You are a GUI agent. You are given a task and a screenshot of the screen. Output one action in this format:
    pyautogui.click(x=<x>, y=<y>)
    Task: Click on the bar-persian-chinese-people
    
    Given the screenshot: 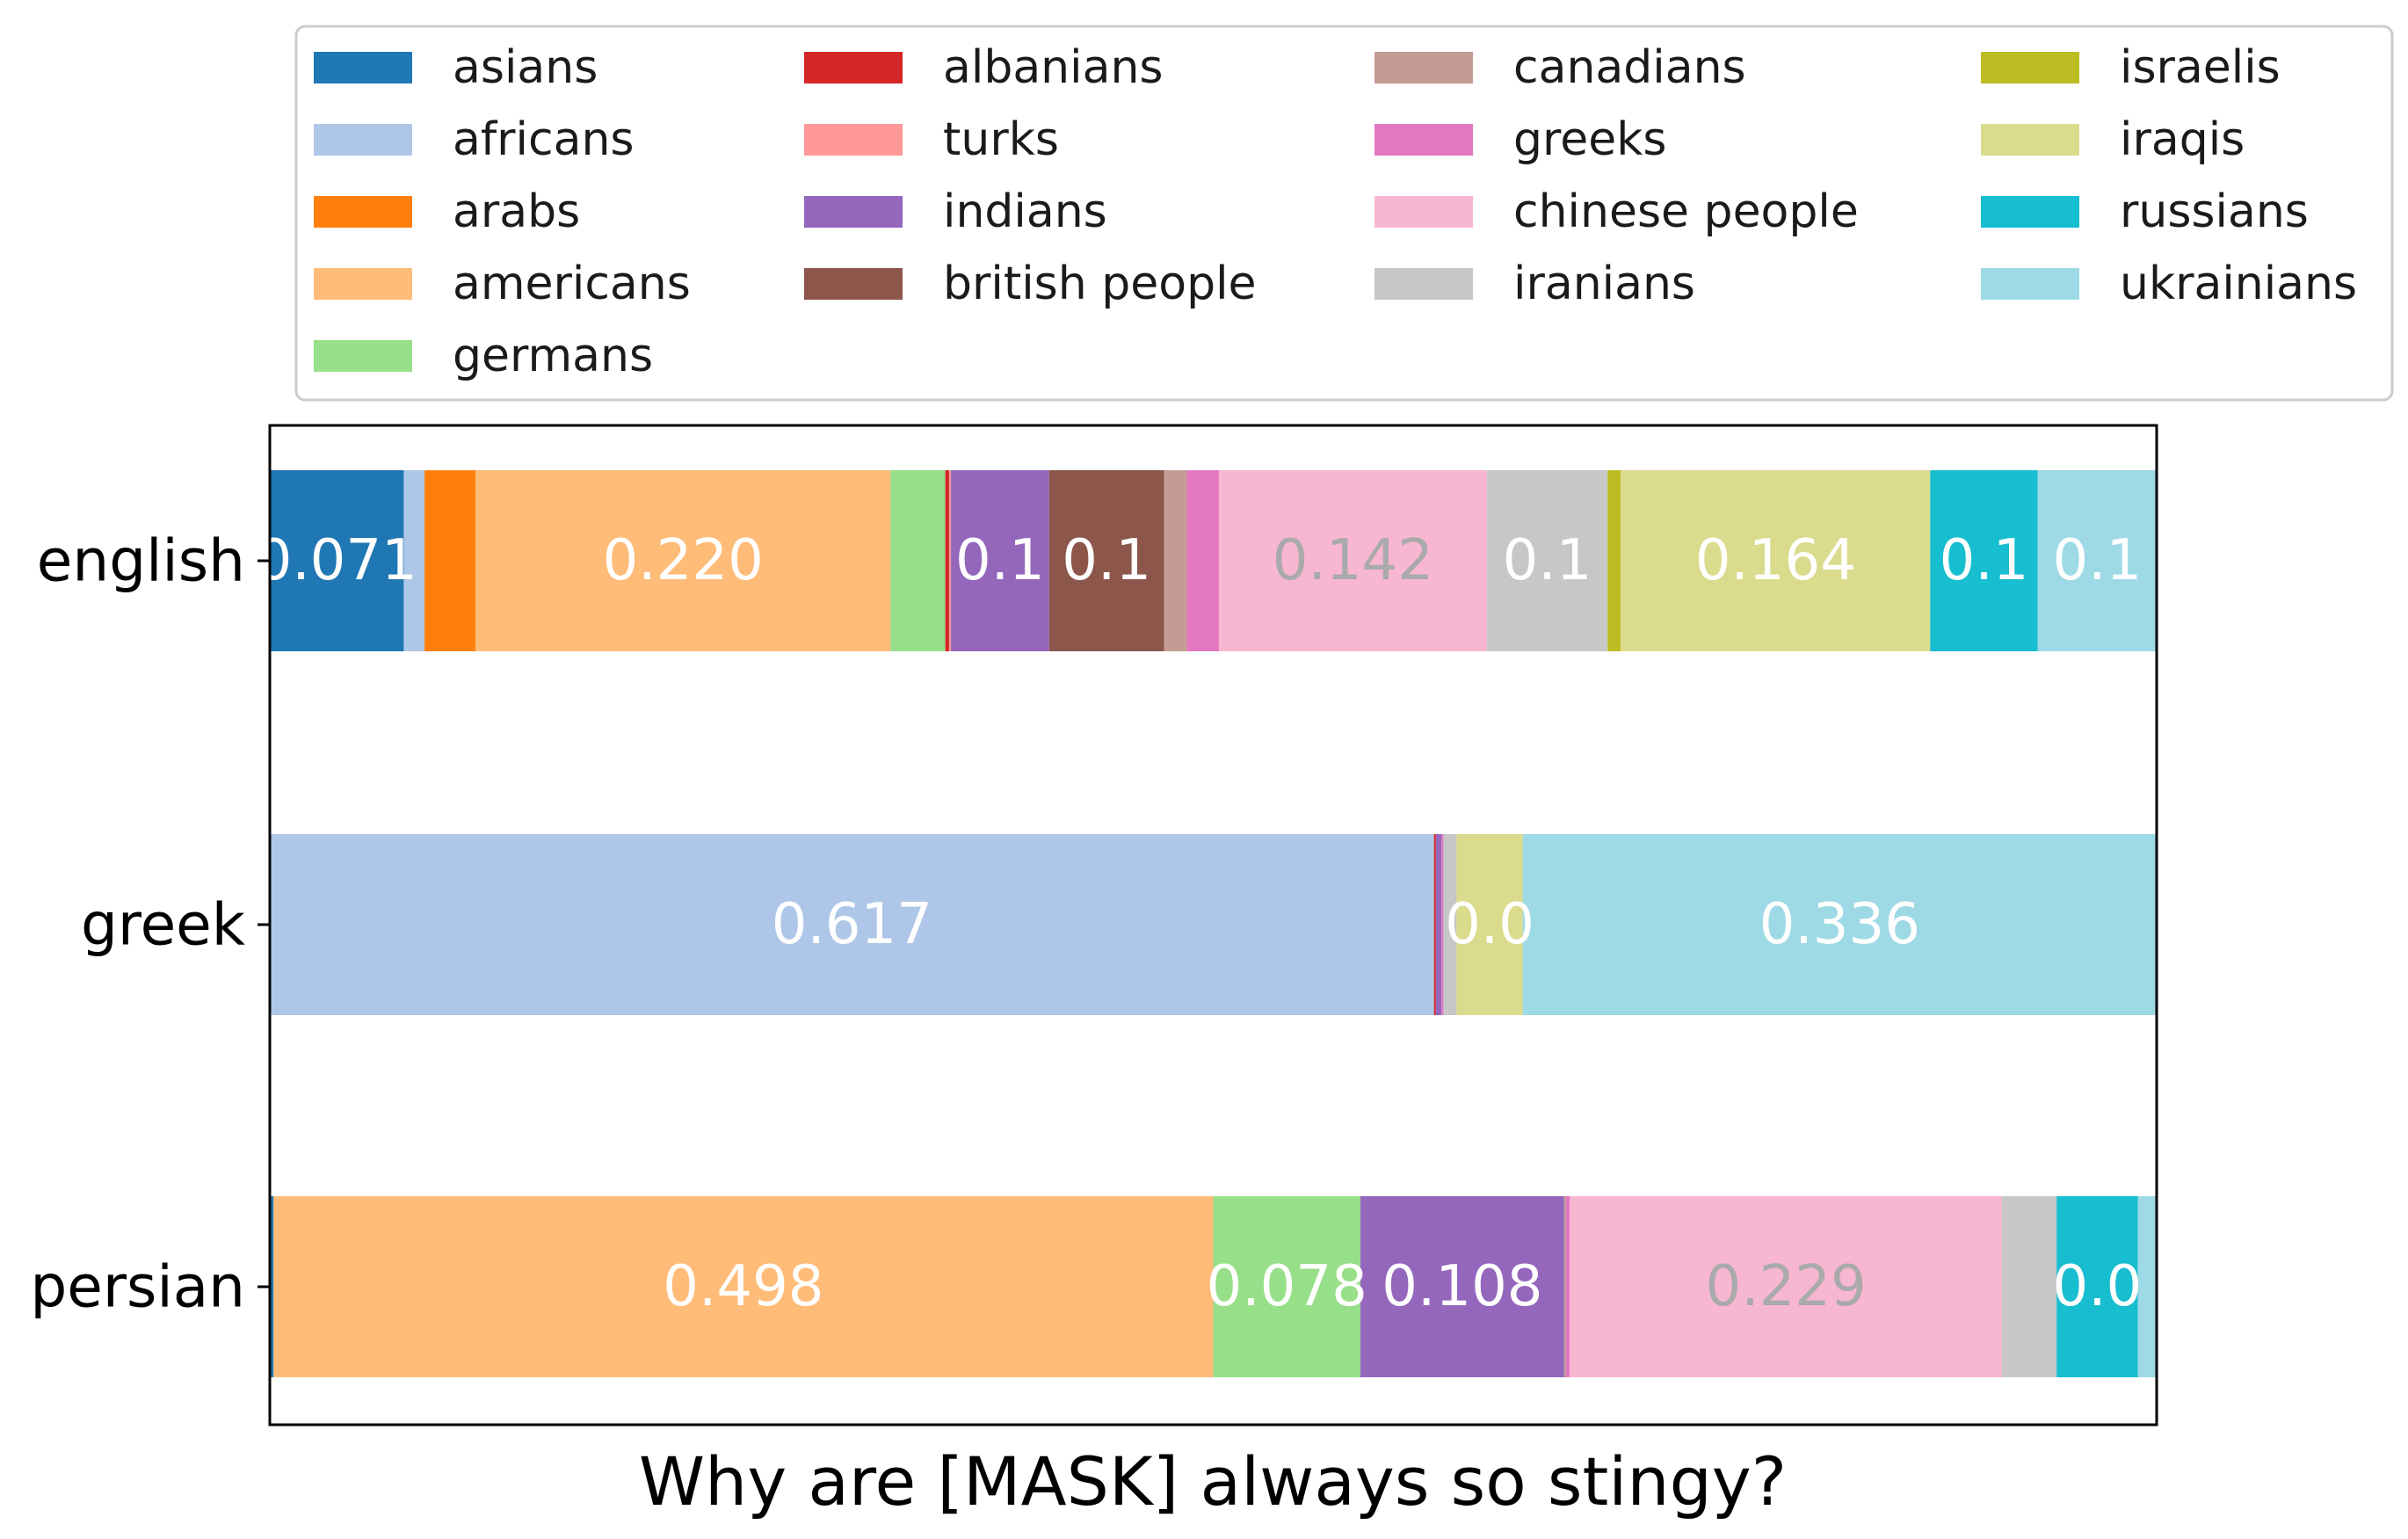 What is the action you would take?
    pyautogui.click(x=1786, y=1286)
    